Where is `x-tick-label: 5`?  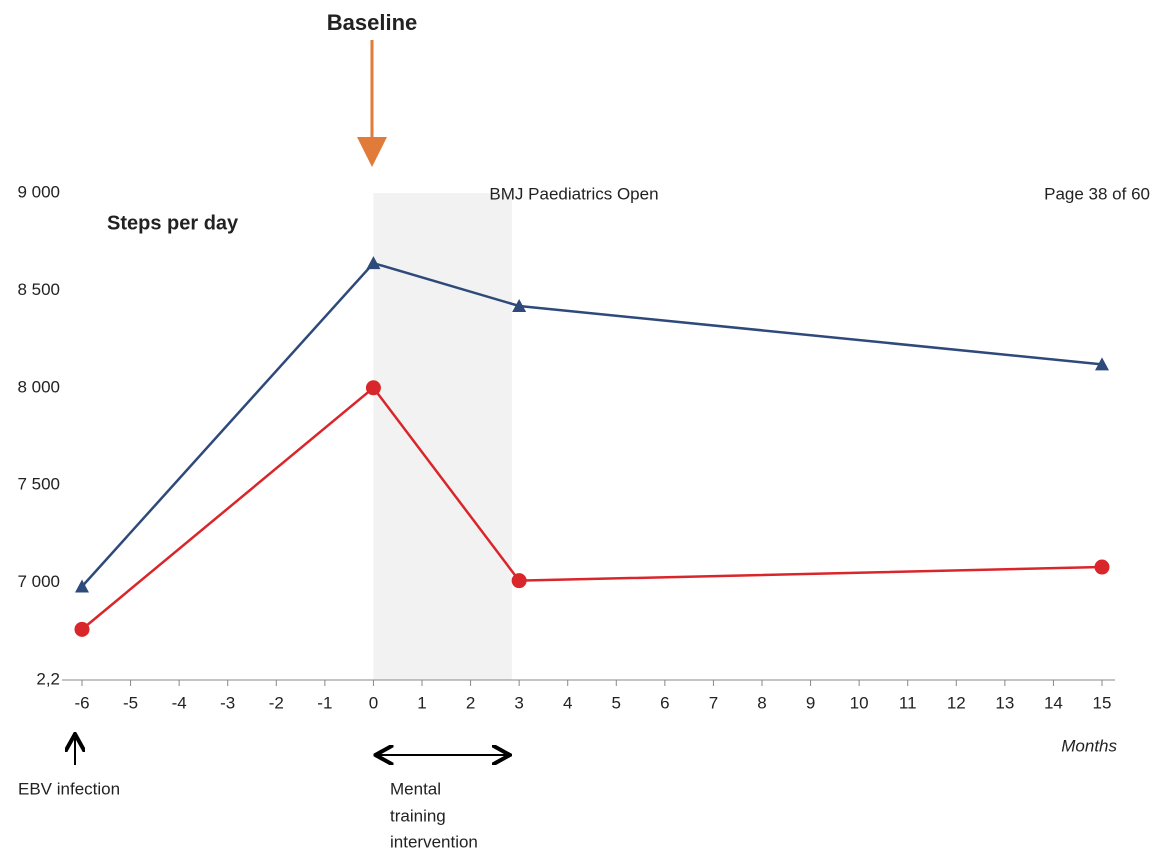
x-tick-label: 5 is located at coordinates (616, 702).